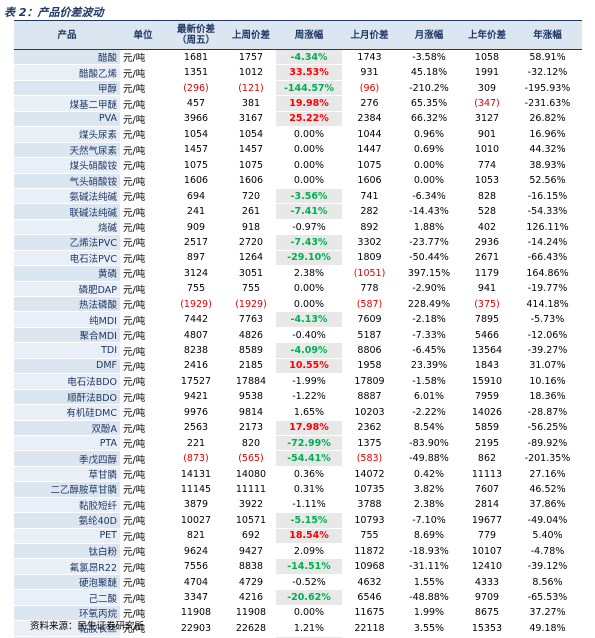 This screenshot has width=595, height=638. Describe the element at coordinates (547, 72) in the screenshot. I see `value-cell: -32.12%` at that location.